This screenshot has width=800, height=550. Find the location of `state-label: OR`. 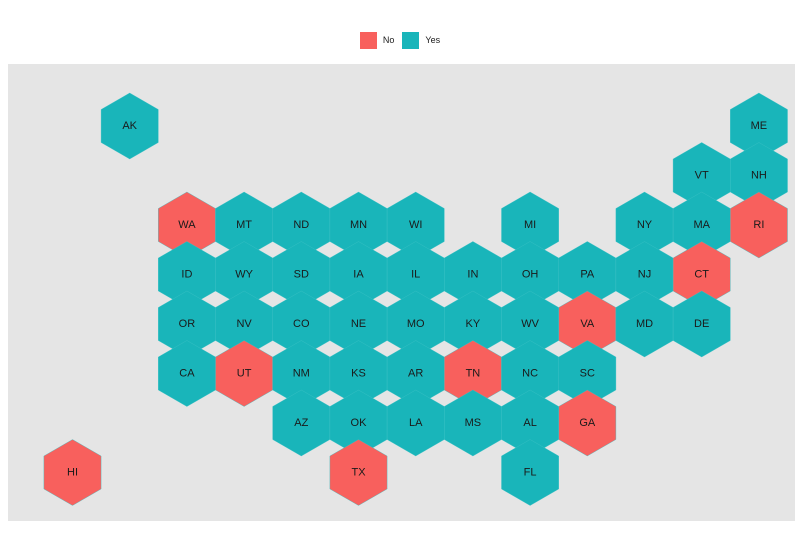

state-label: OR is located at coordinates (187, 324).